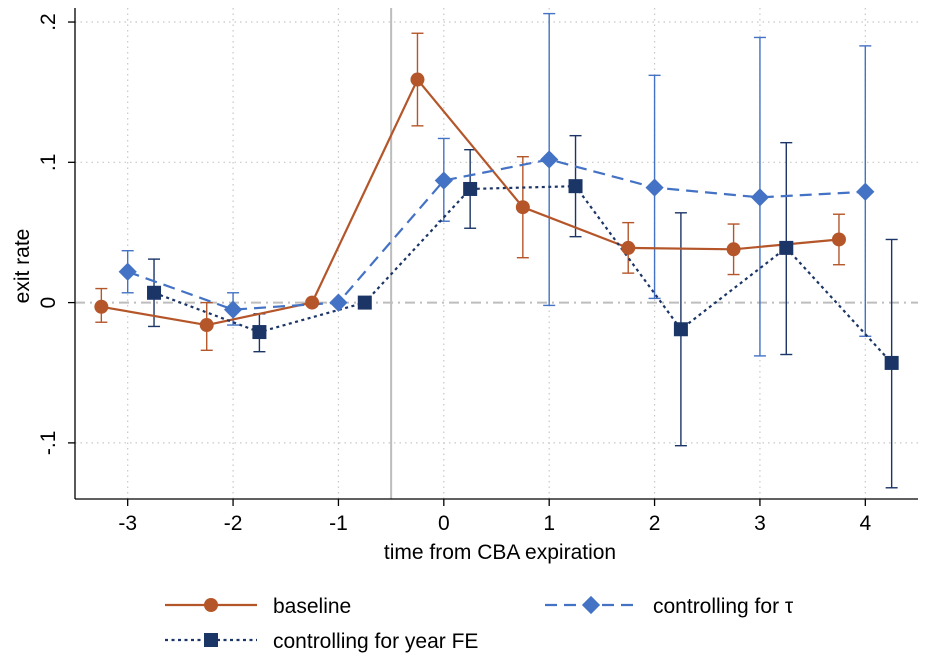  What do you see at coordinates (48, 22) in the screenshot?
I see `y-tick-label: .2` at bounding box center [48, 22].